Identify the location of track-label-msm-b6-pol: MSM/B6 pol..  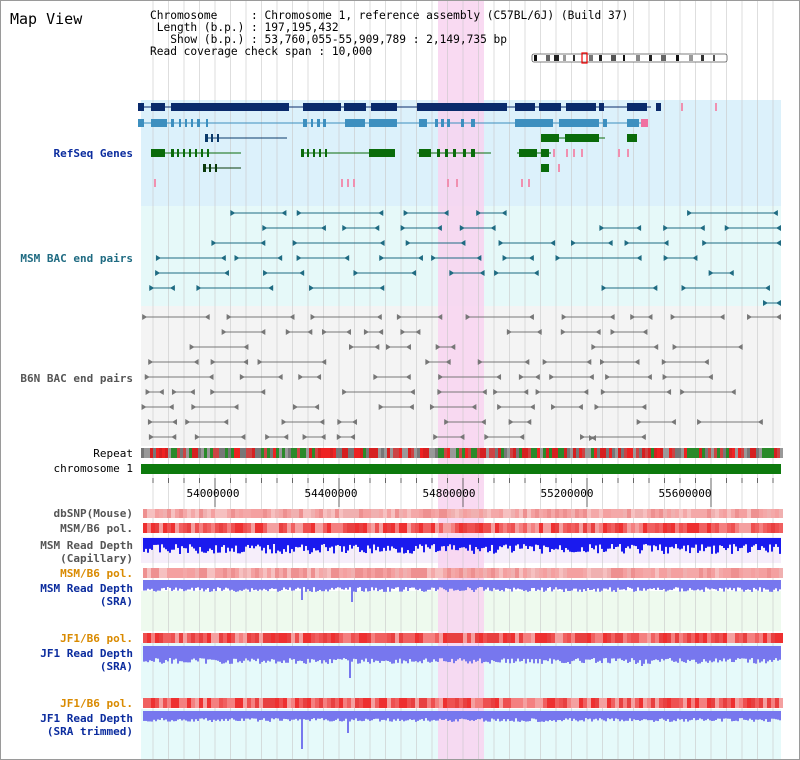
(96, 528).